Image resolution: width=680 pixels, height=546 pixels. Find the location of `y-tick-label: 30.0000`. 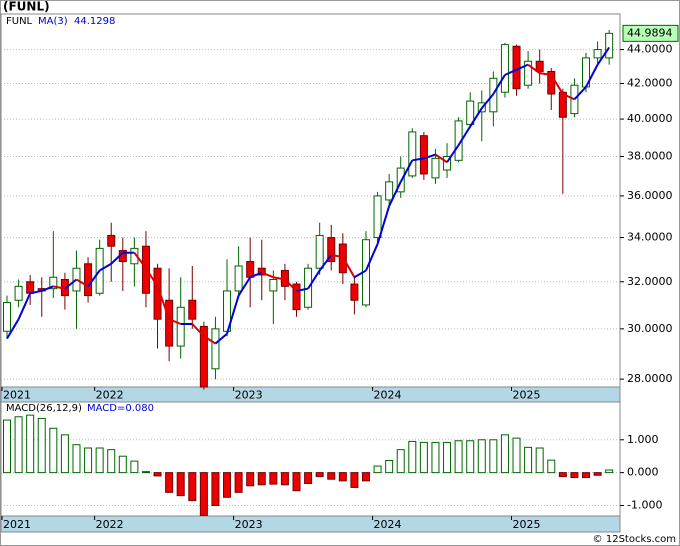

y-tick-label: 30.0000 is located at coordinates (650, 328).